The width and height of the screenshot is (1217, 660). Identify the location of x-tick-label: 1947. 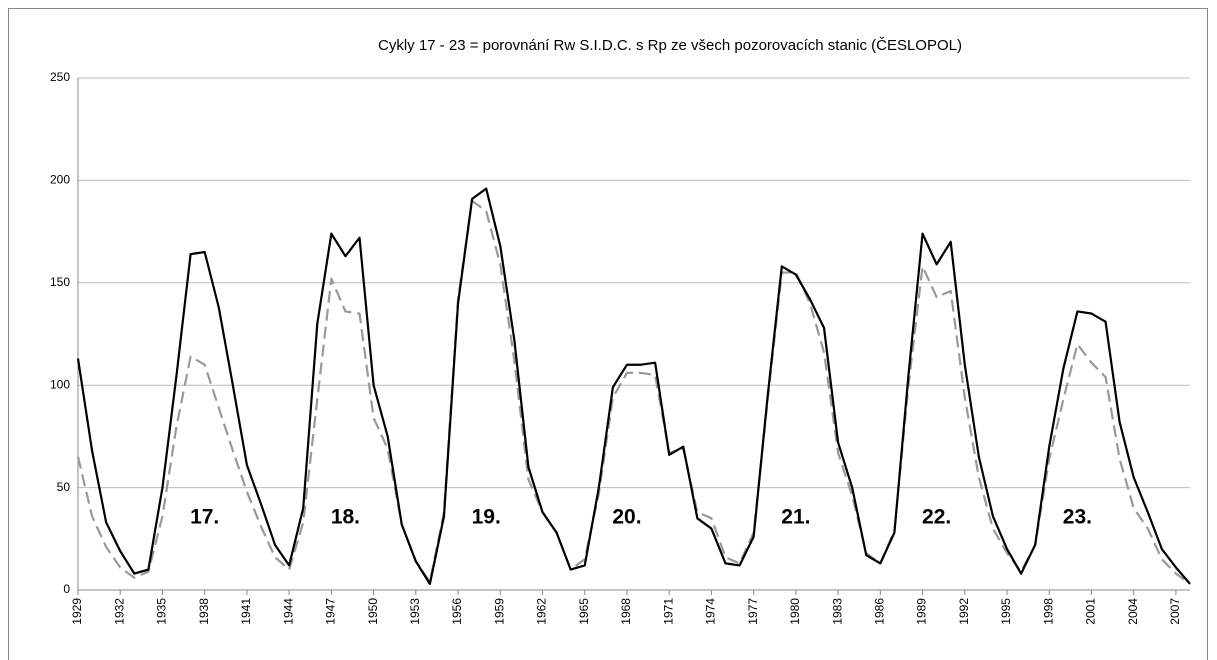
(331, 611).